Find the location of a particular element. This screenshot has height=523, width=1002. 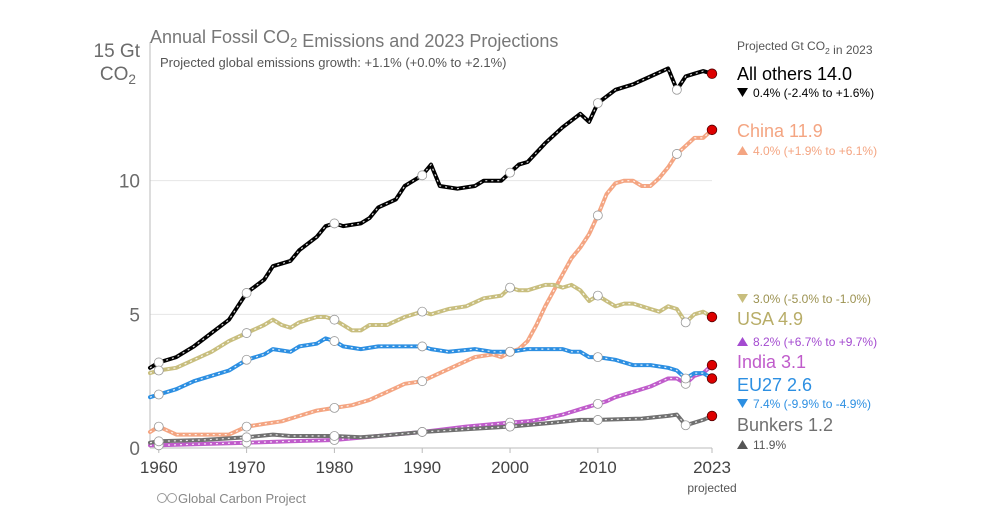

y-tick-label: 10 is located at coordinates (129, 182).